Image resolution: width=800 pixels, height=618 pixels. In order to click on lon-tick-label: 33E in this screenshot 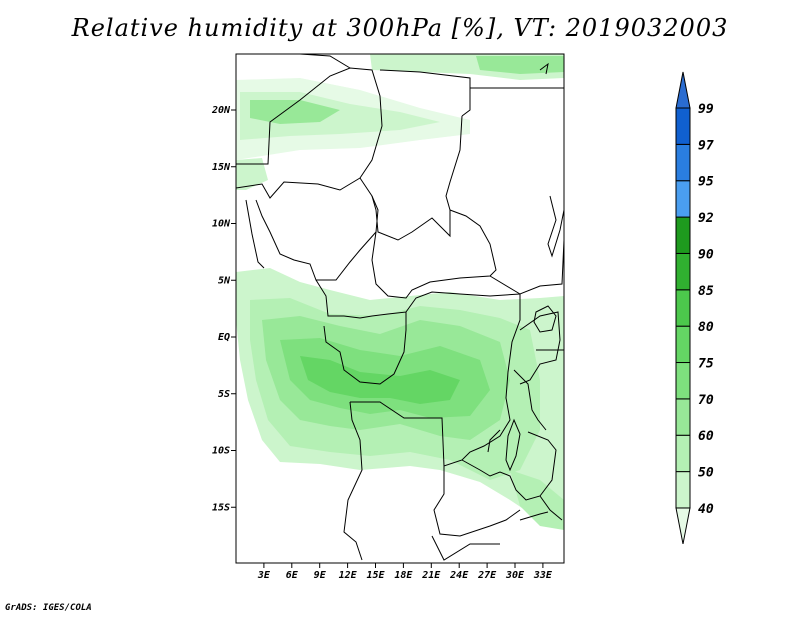, I will do `click(543, 575)`.